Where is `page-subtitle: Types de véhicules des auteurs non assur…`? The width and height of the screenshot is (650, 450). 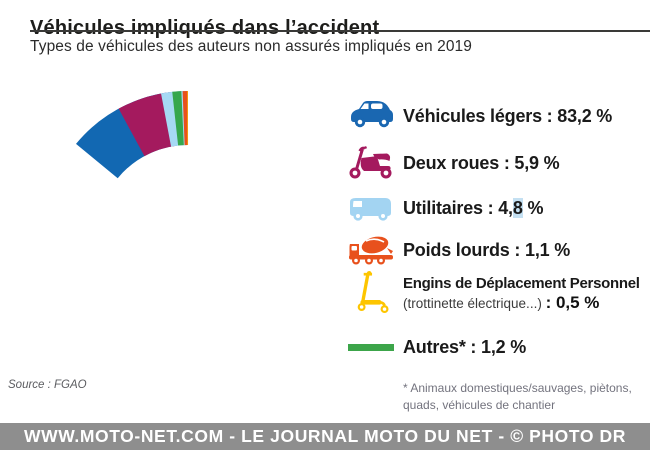 page-subtitle: Types de véhicules des auteurs non assur… is located at coordinates (251, 46).